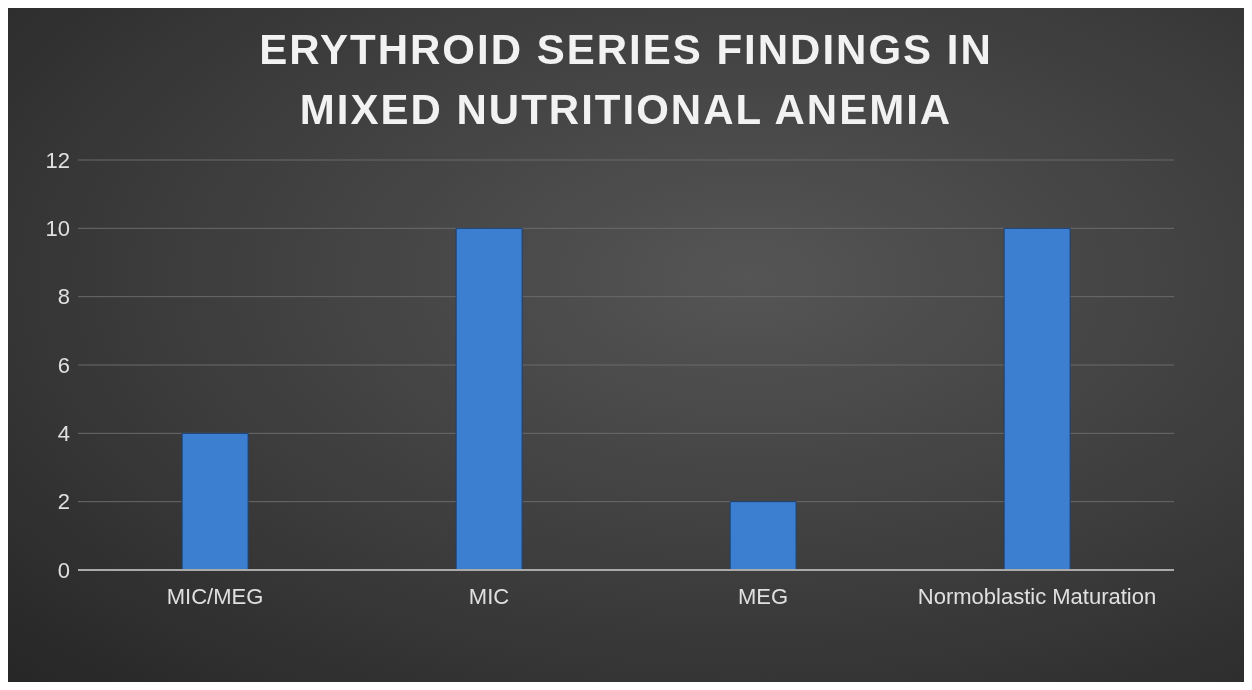 Image resolution: width=1252 pixels, height=690 pixels. I want to click on y-tick-label: 12, so click(57, 160).